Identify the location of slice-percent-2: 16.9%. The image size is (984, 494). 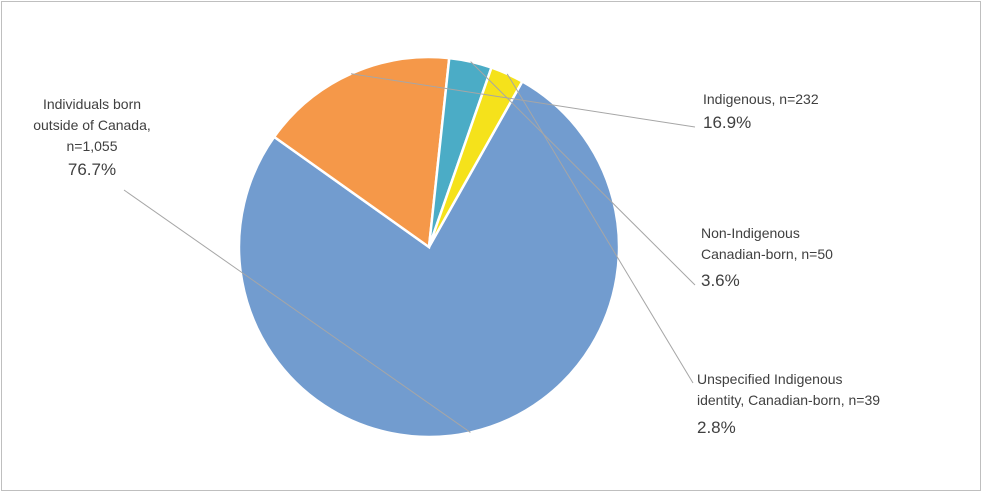
(727, 122).